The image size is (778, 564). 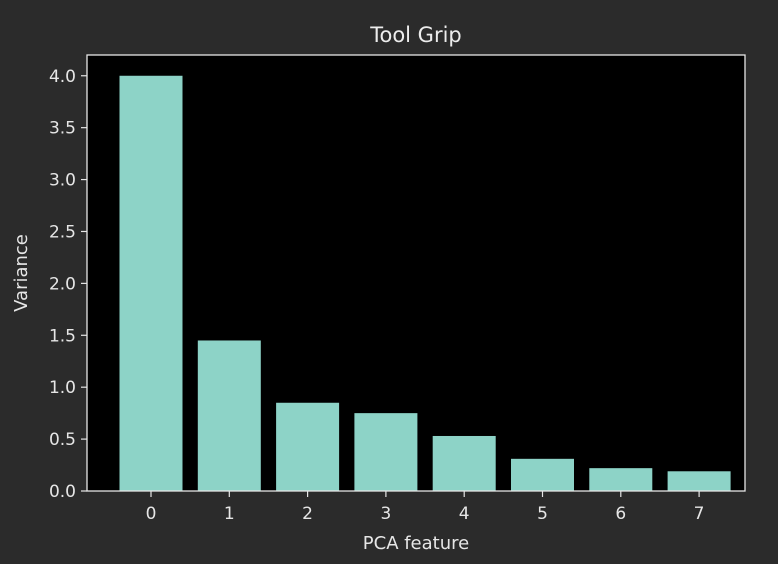 I want to click on x-tick-label: 4, so click(x=464, y=514).